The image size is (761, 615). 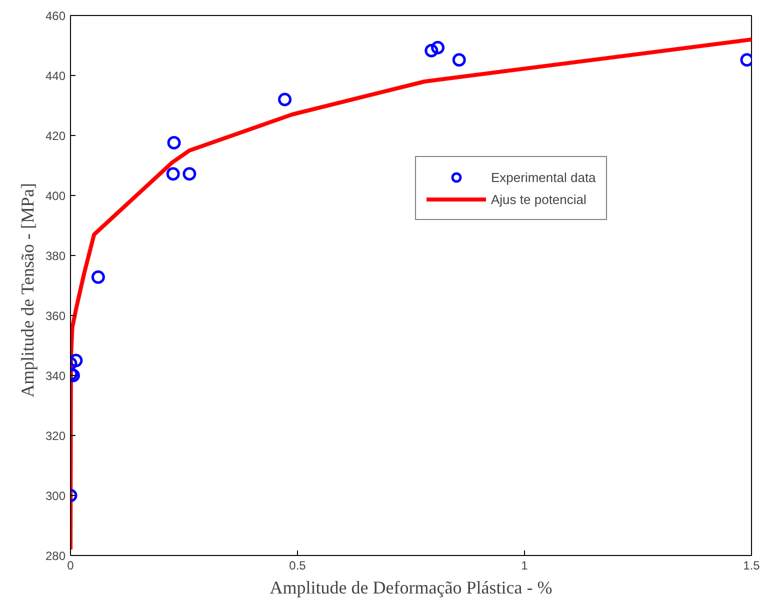 What do you see at coordinates (411, 588) in the screenshot?
I see `x-axis-title: Amplitude de Deformação Plástica - %` at bounding box center [411, 588].